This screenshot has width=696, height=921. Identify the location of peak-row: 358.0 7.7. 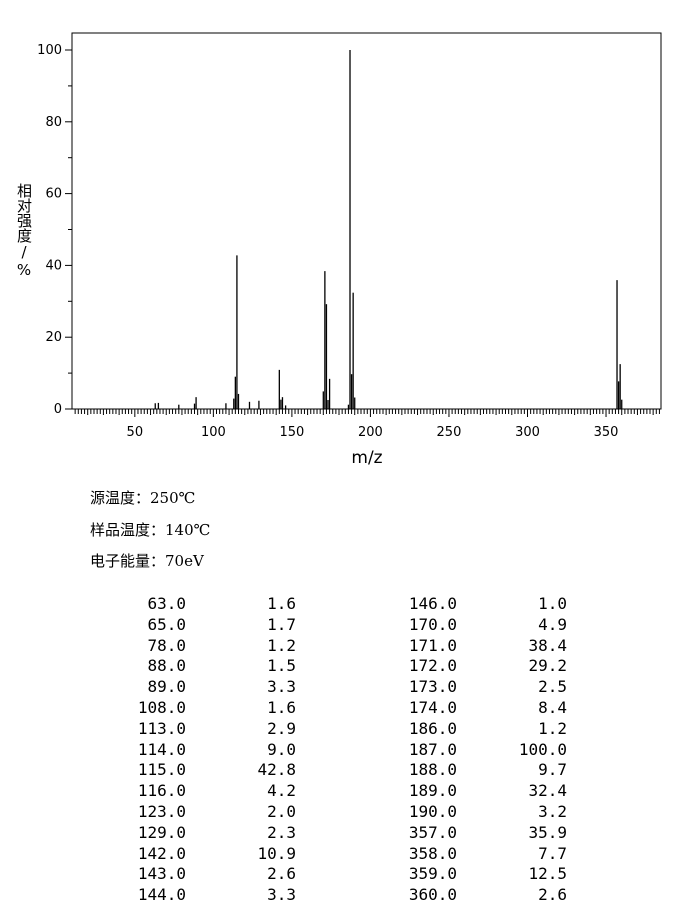
(513, 854).